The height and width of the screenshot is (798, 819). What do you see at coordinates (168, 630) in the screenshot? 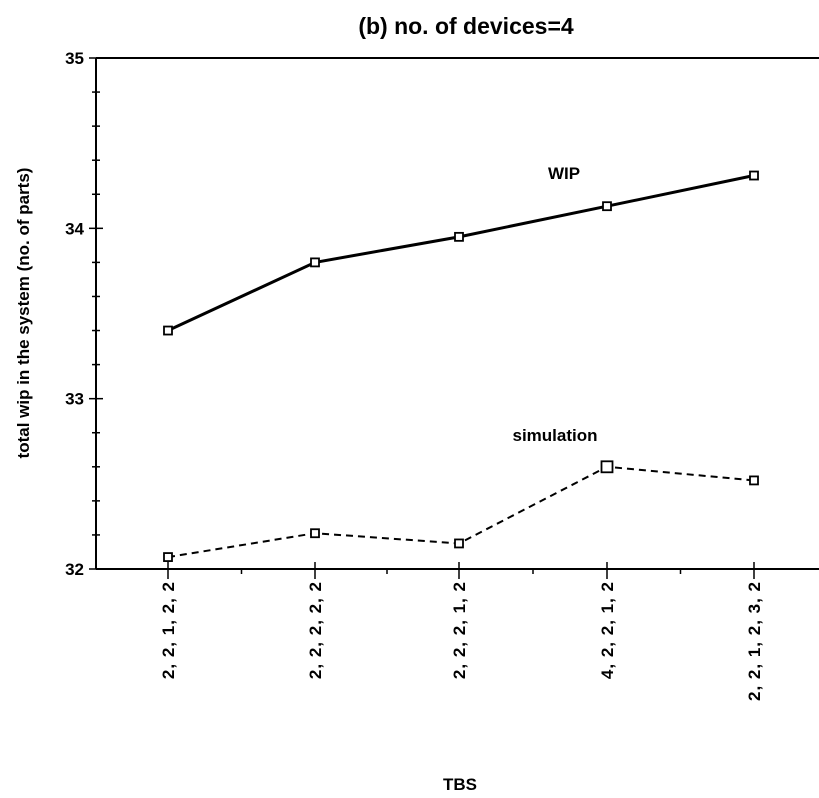
I see `x-tick-label: 2, 2, 1, 2, 2` at bounding box center [168, 630].